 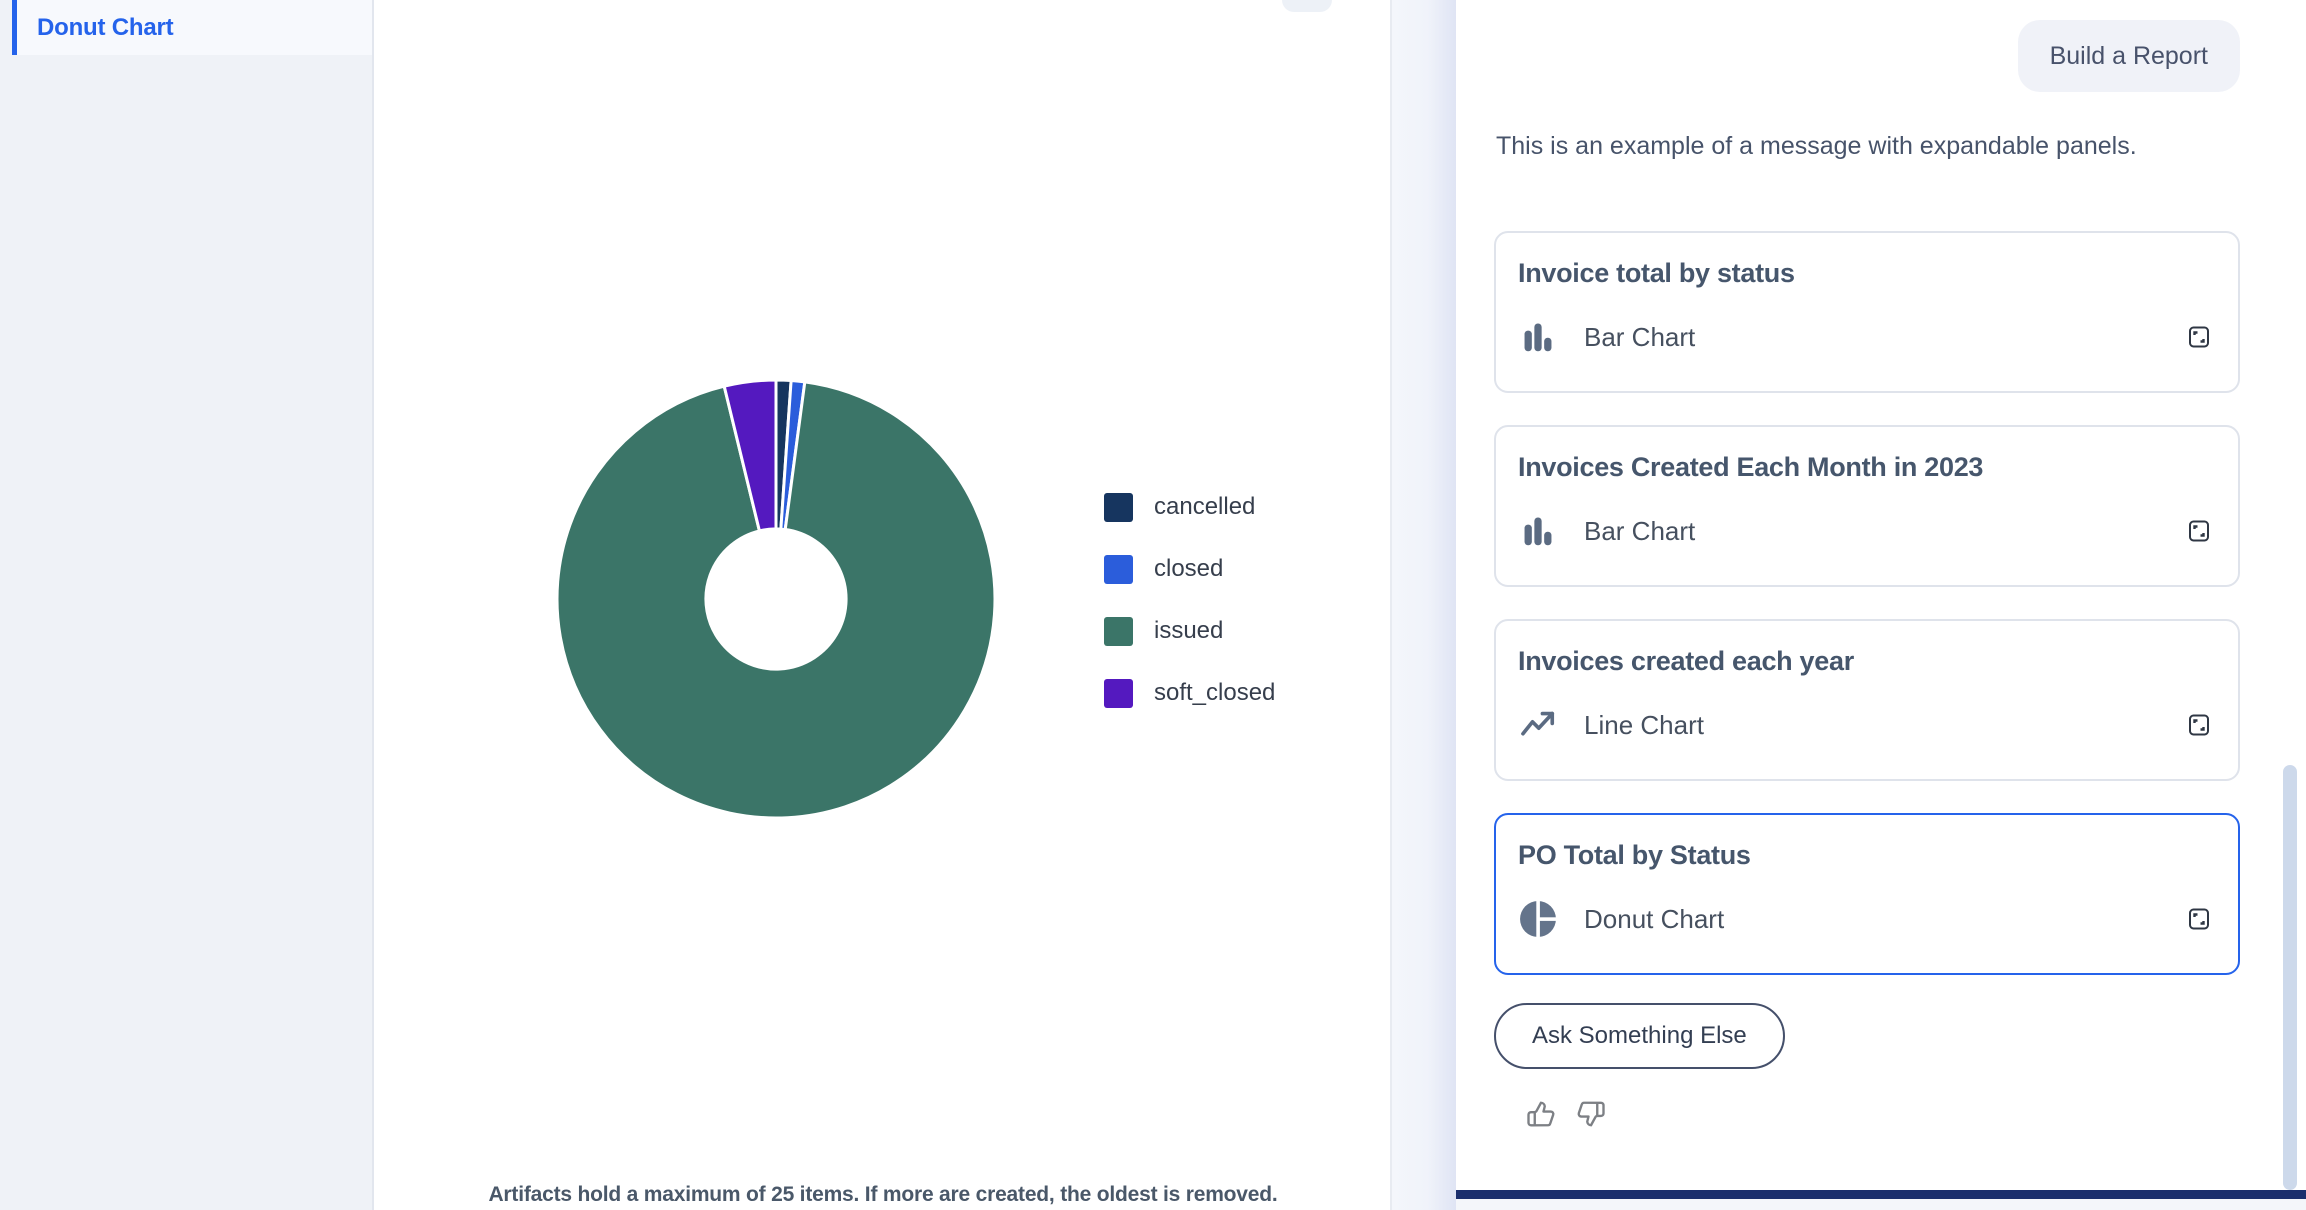 I want to click on panel-title: Invoices Created Each Month in 2023, so click(x=1751, y=467).